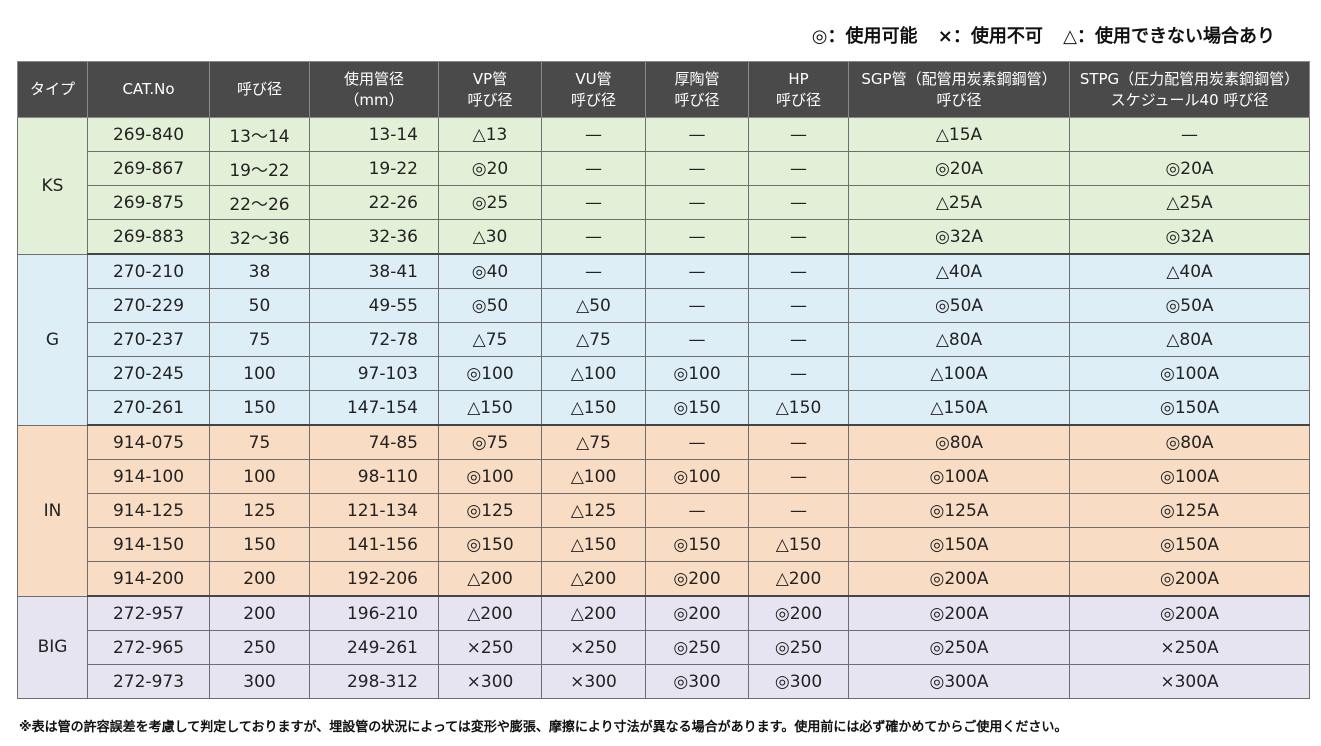 The height and width of the screenshot is (746, 1321). Describe the element at coordinates (374, 544) in the screenshot. I see `table-cell: 141-156` at that location.